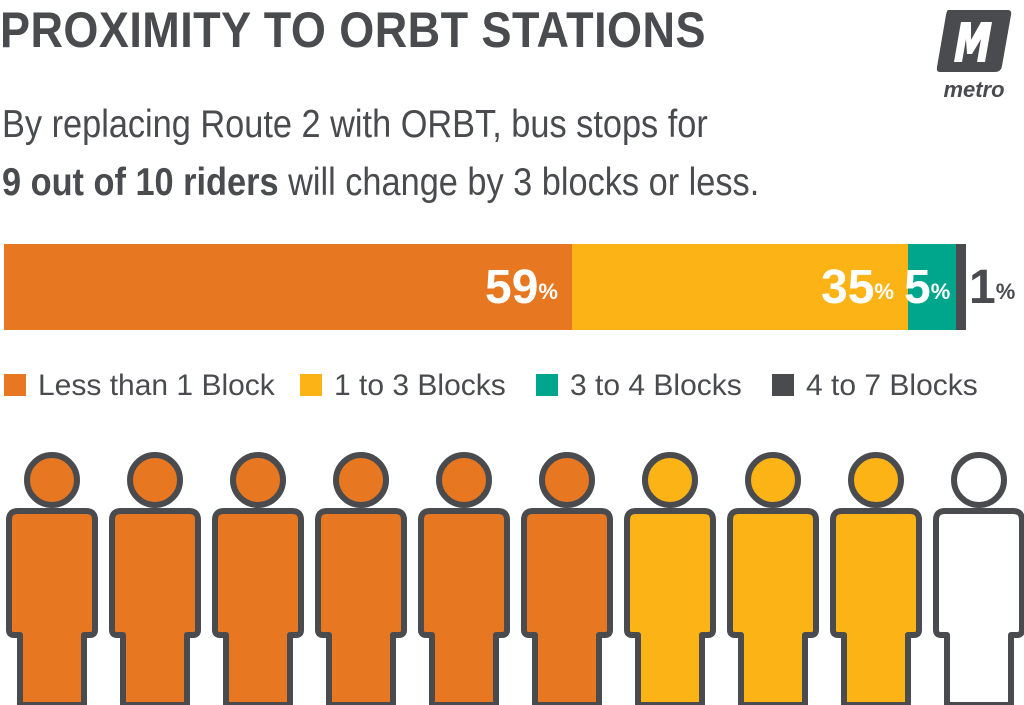  Describe the element at coordinates (288, 287) in the screenshot. I see `bar-segment-less-than-1-block` at that location.